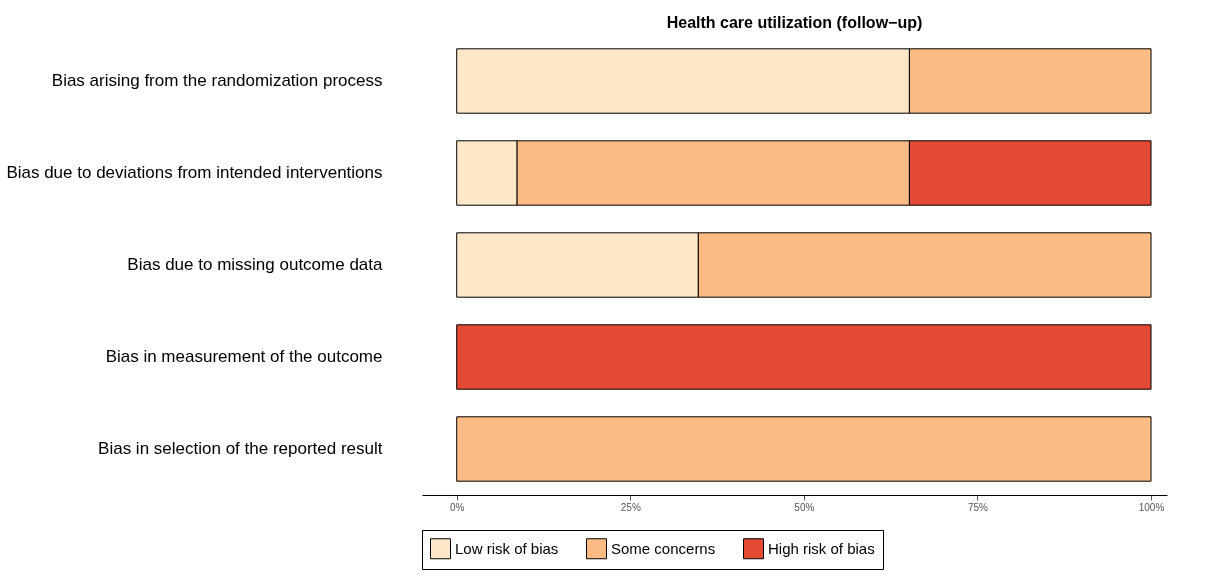 This screenshot has width=1230, height=585. I want to click on y-tick-label: Bias due to missing outcome data, so click(255, 264).